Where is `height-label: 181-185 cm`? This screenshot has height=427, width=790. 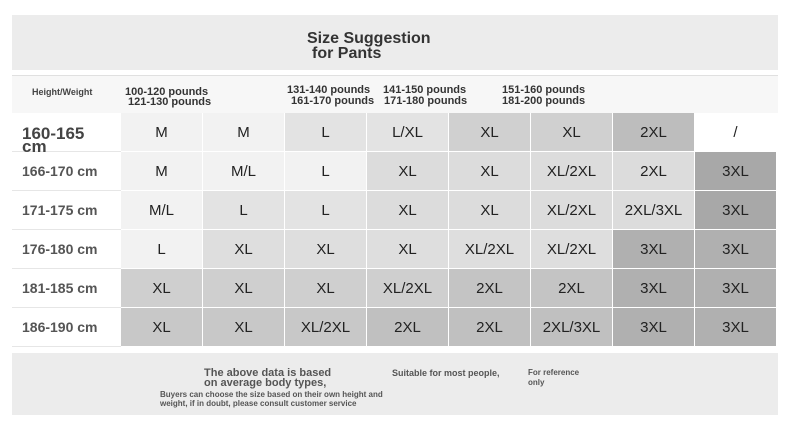 height-label: 181-185 cm is located at coordinates (66, 288).